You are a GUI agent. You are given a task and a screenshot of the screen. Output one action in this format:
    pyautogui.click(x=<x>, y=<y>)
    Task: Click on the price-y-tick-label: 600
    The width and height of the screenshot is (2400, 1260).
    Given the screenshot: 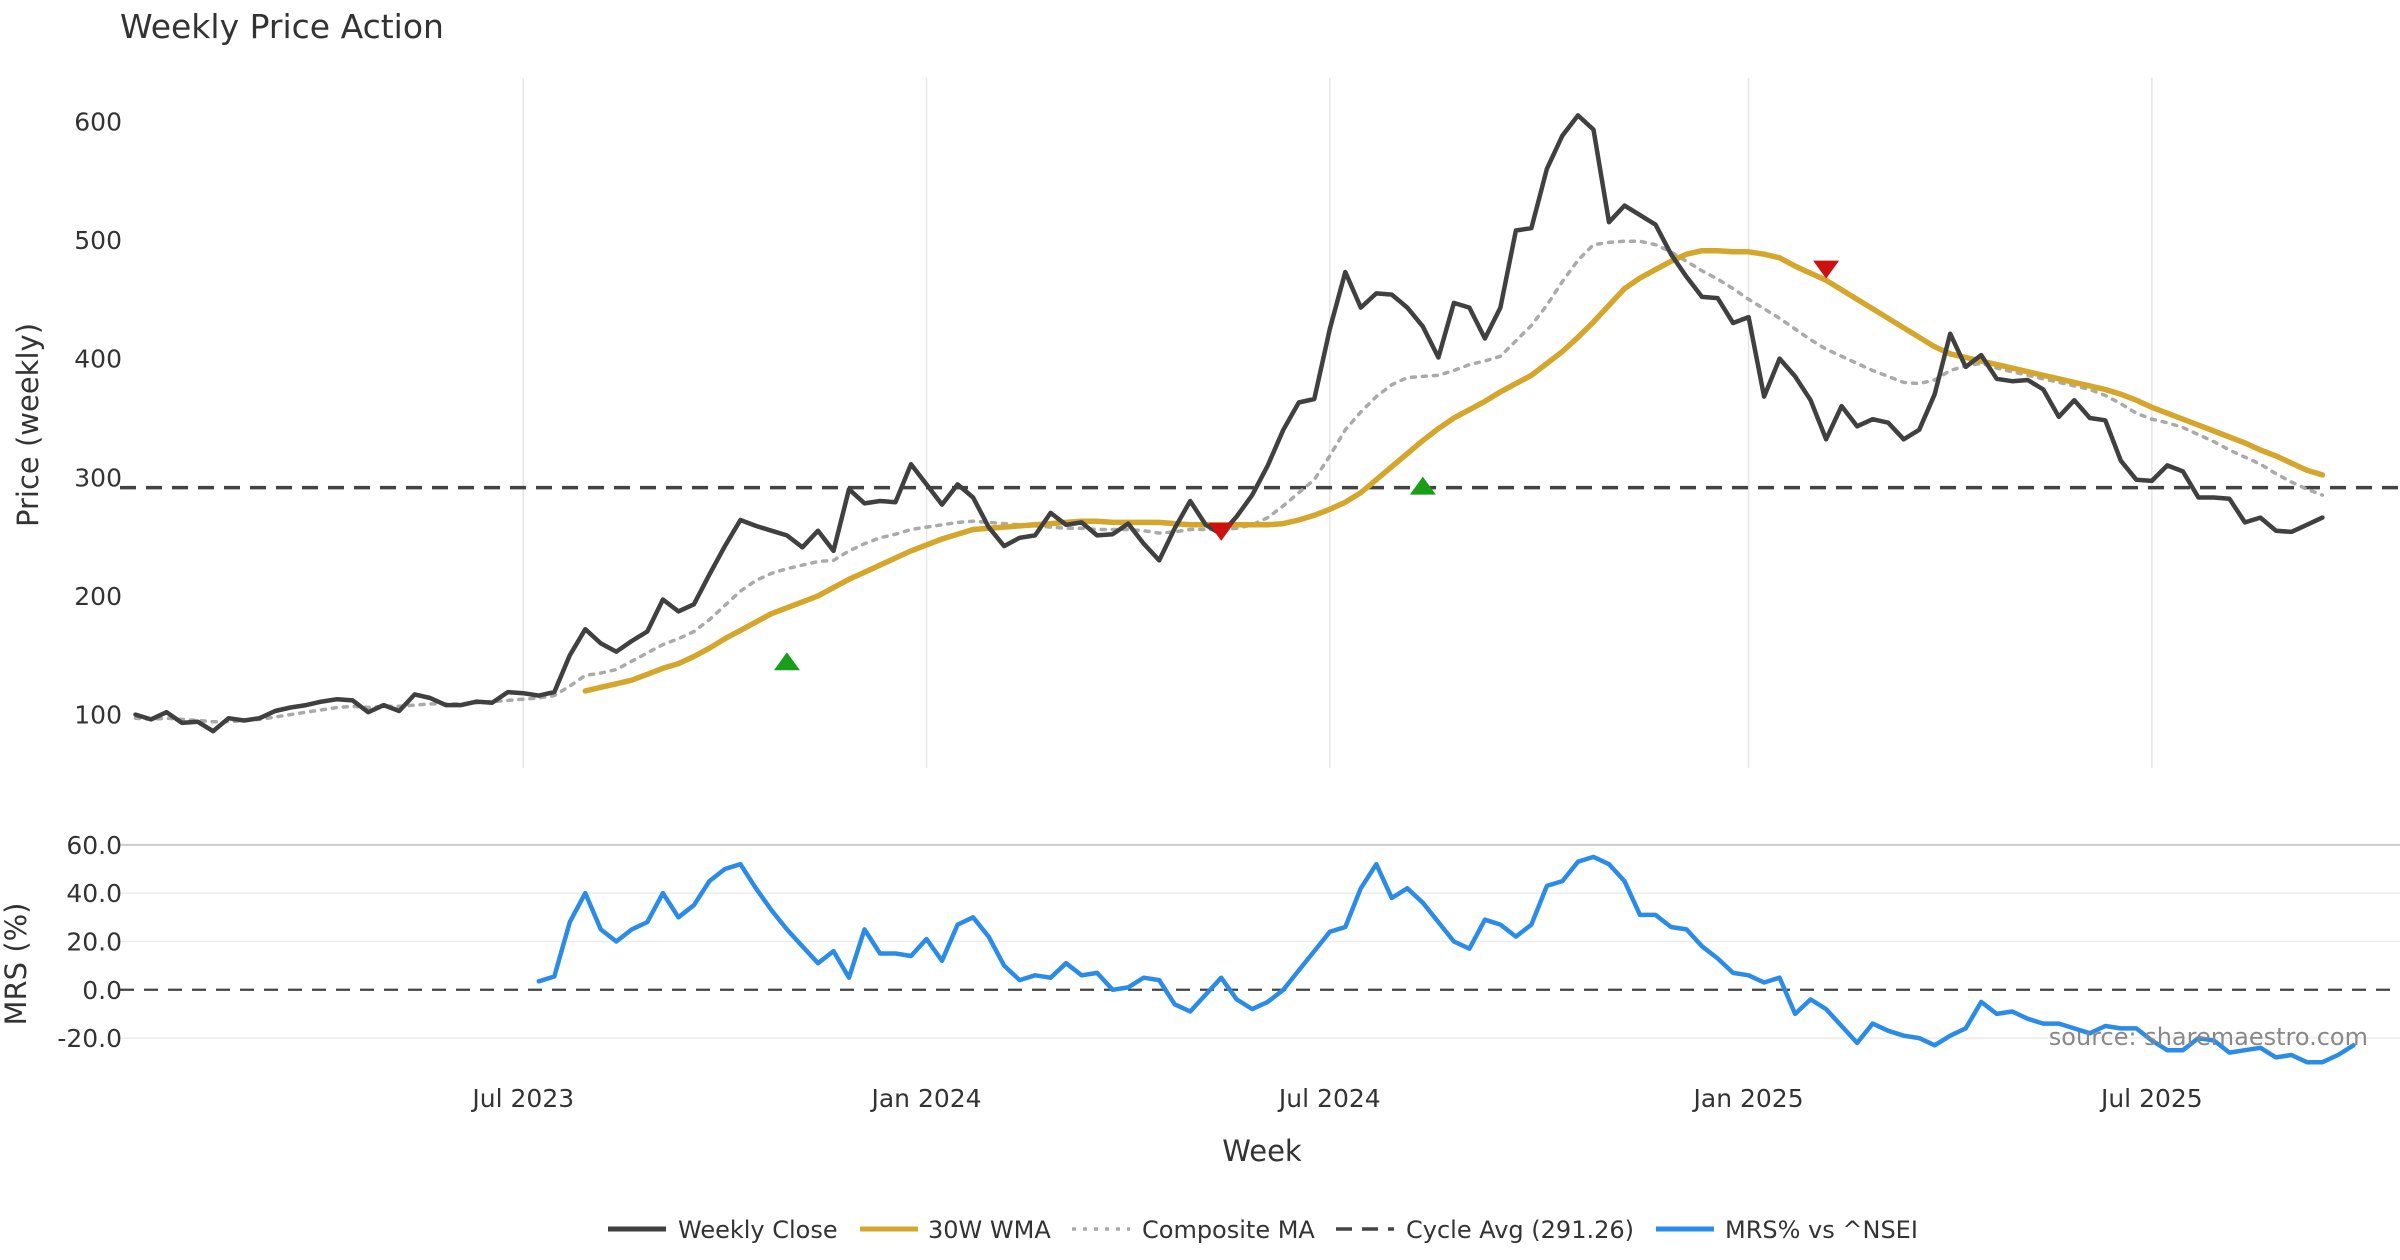 What is the action you would take?
    pyautogui.click(x=98, y=121)
    